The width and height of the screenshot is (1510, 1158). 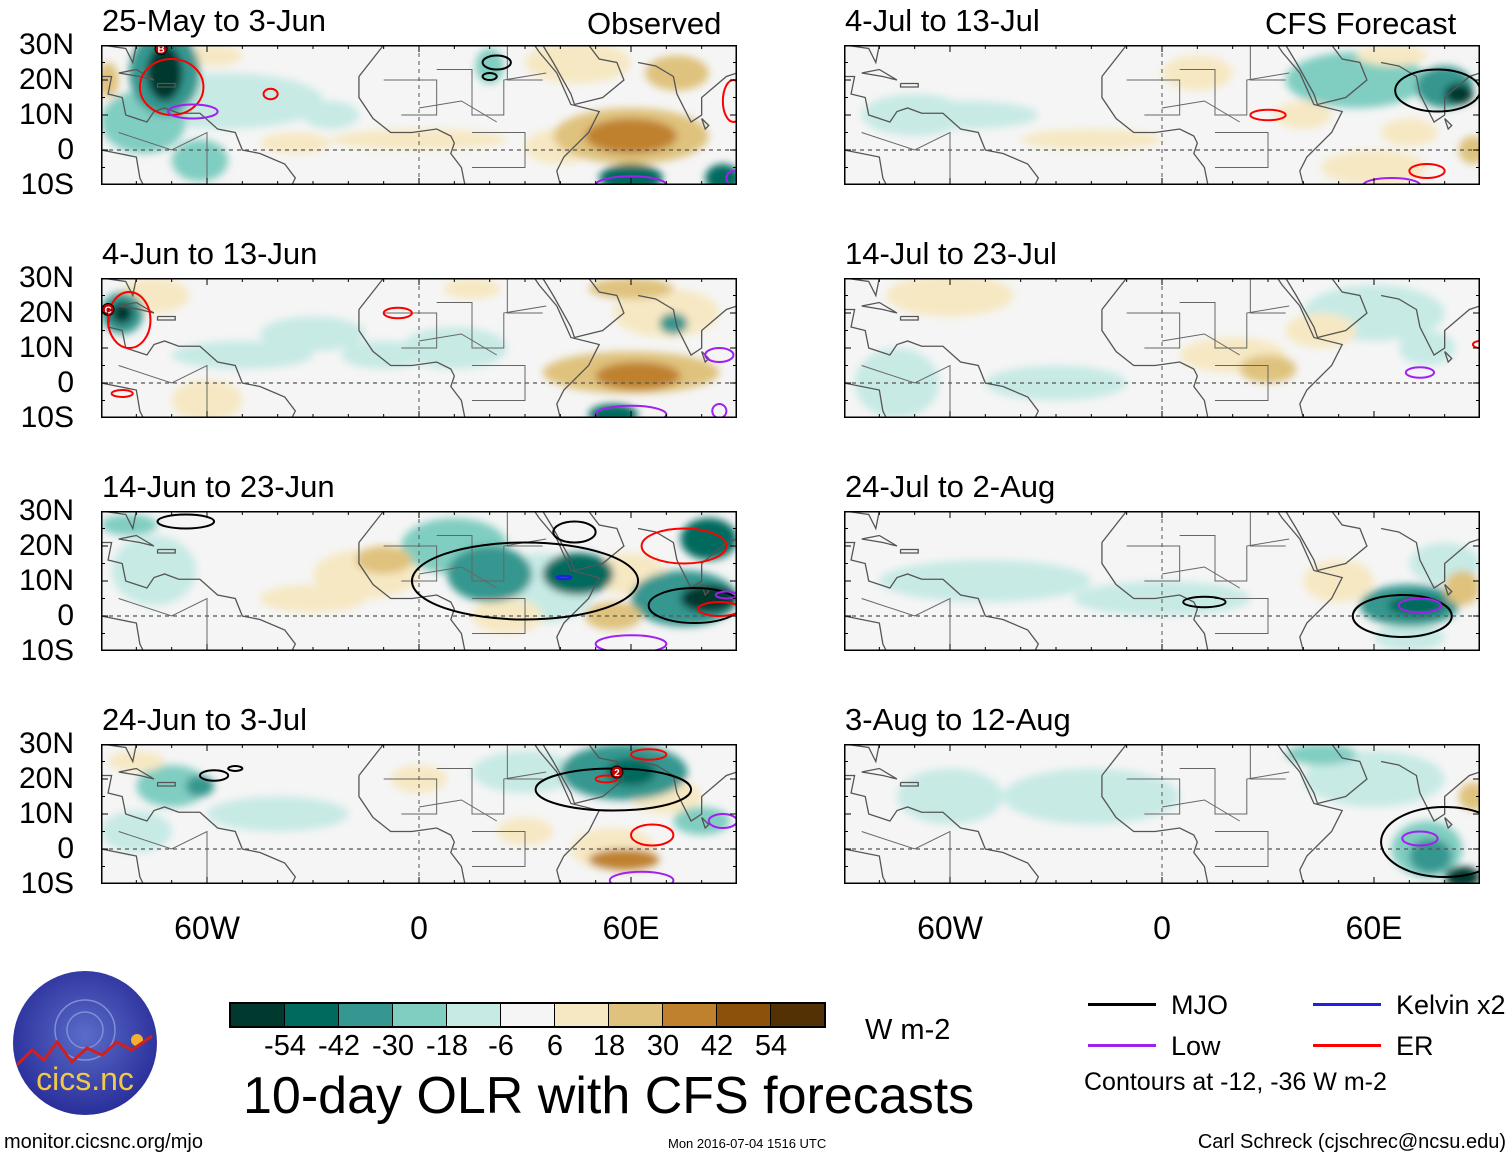 I want to click on footer-author: Carl Schreck (cjschrec@ncsu.edu), so click(x=1351, y=1142).